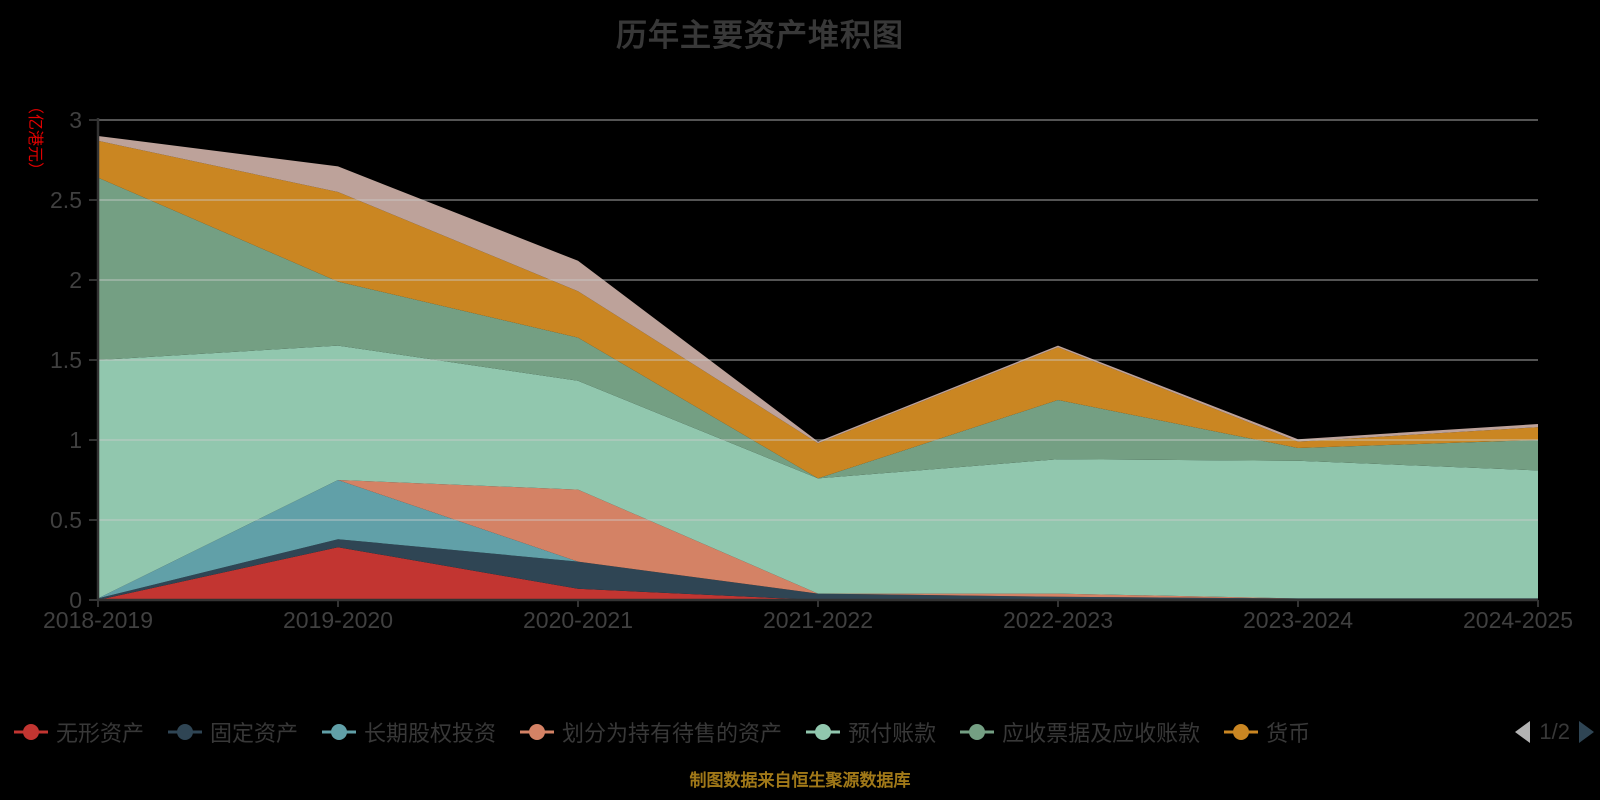 This screenshot has height=800, width=1600. I want to click on legend-item-5: 预付账款, so click(871, 732).